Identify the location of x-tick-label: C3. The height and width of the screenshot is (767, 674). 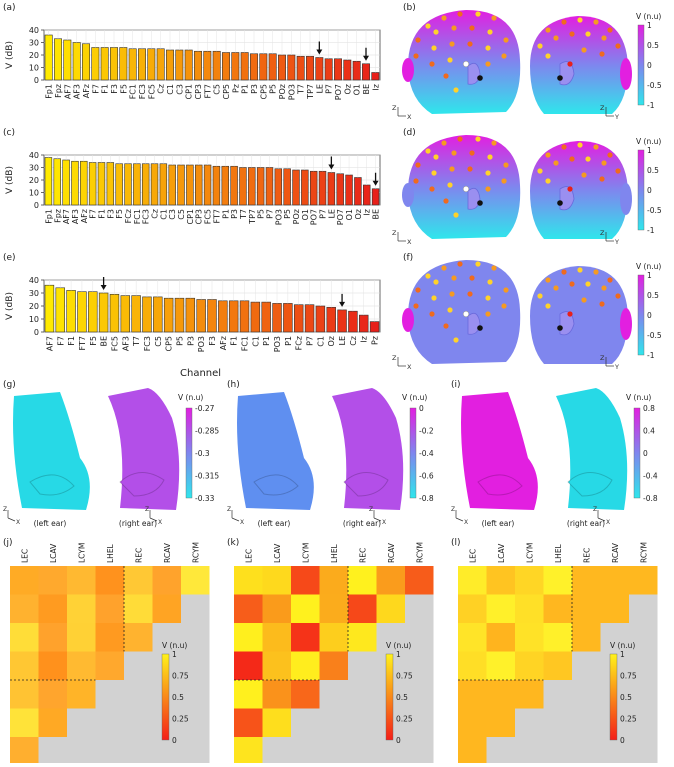
(172, 214).